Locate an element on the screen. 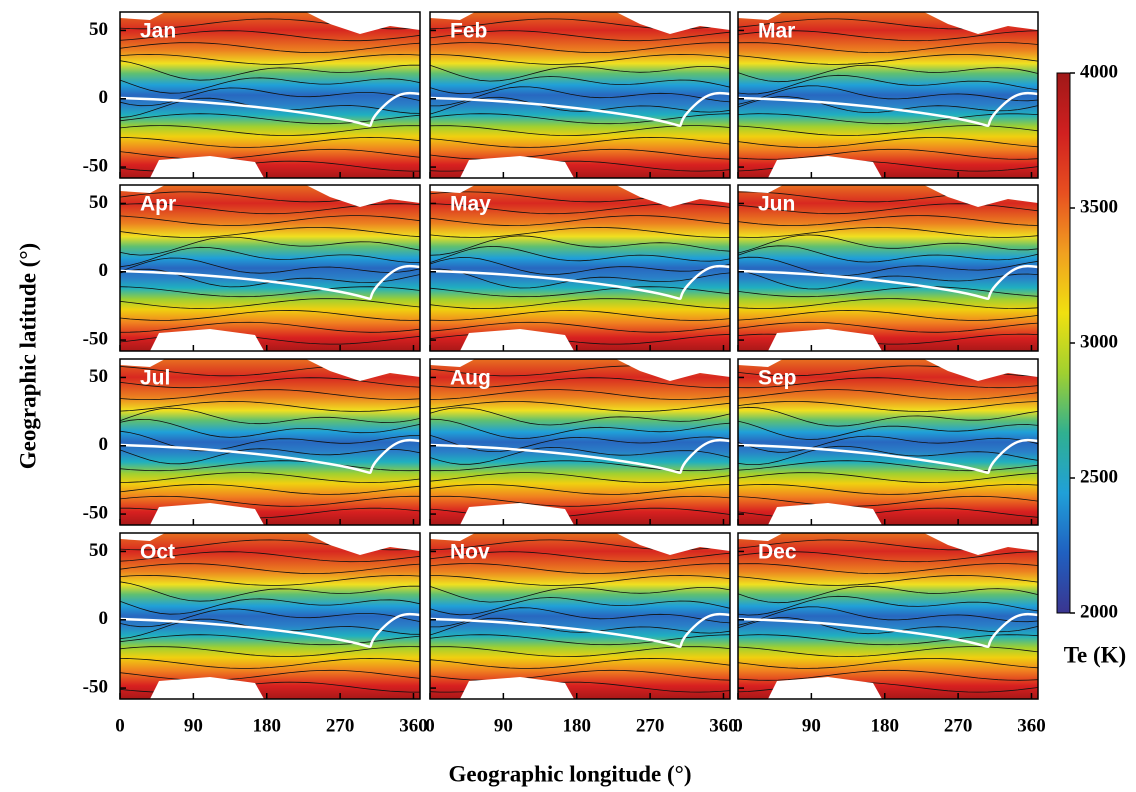  map-panel: Jan -50 0 50 is located at coordinates (252, 95).